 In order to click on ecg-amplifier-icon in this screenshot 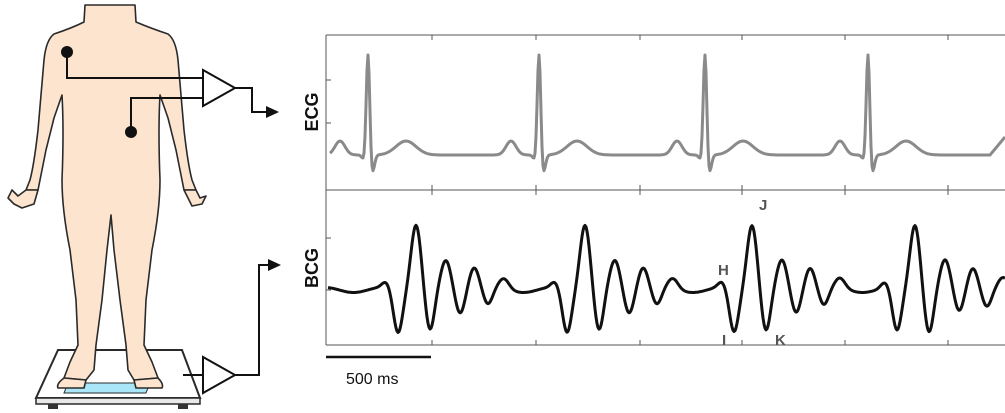, I will do `click(220, 88)`.